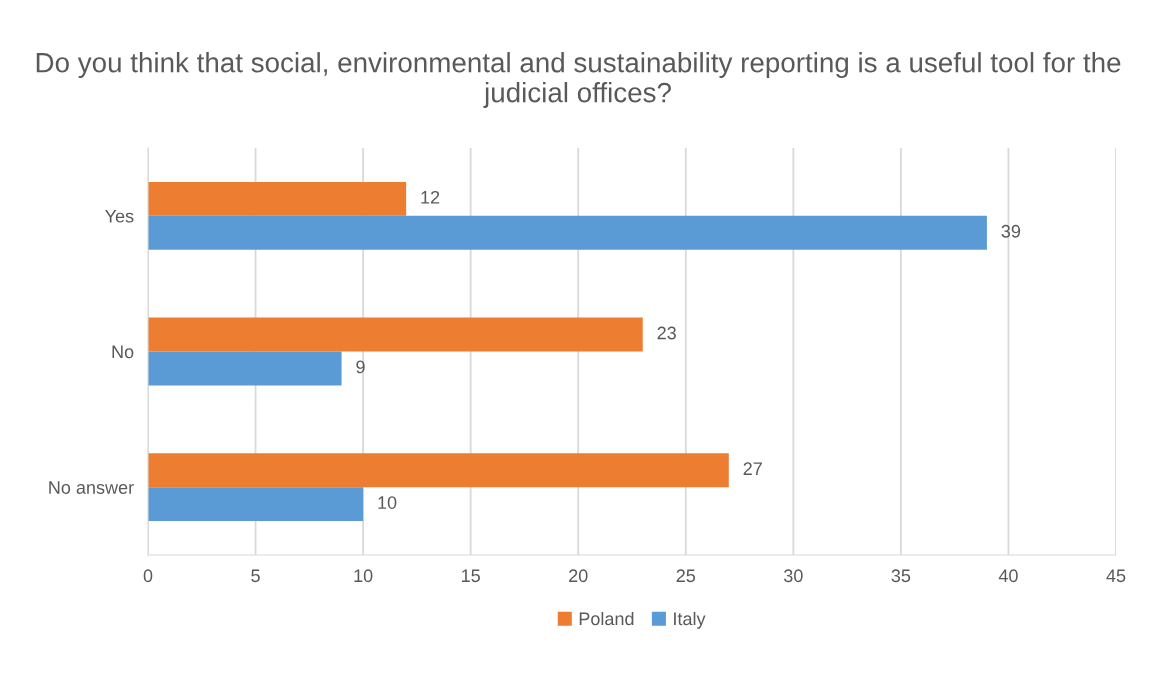 The height and width of the screenshot is (677, 1156). What do you see at coordinates (1011, 231) in the screenshot?
I see `data-label: 39` at bounding box center [1011, 231].